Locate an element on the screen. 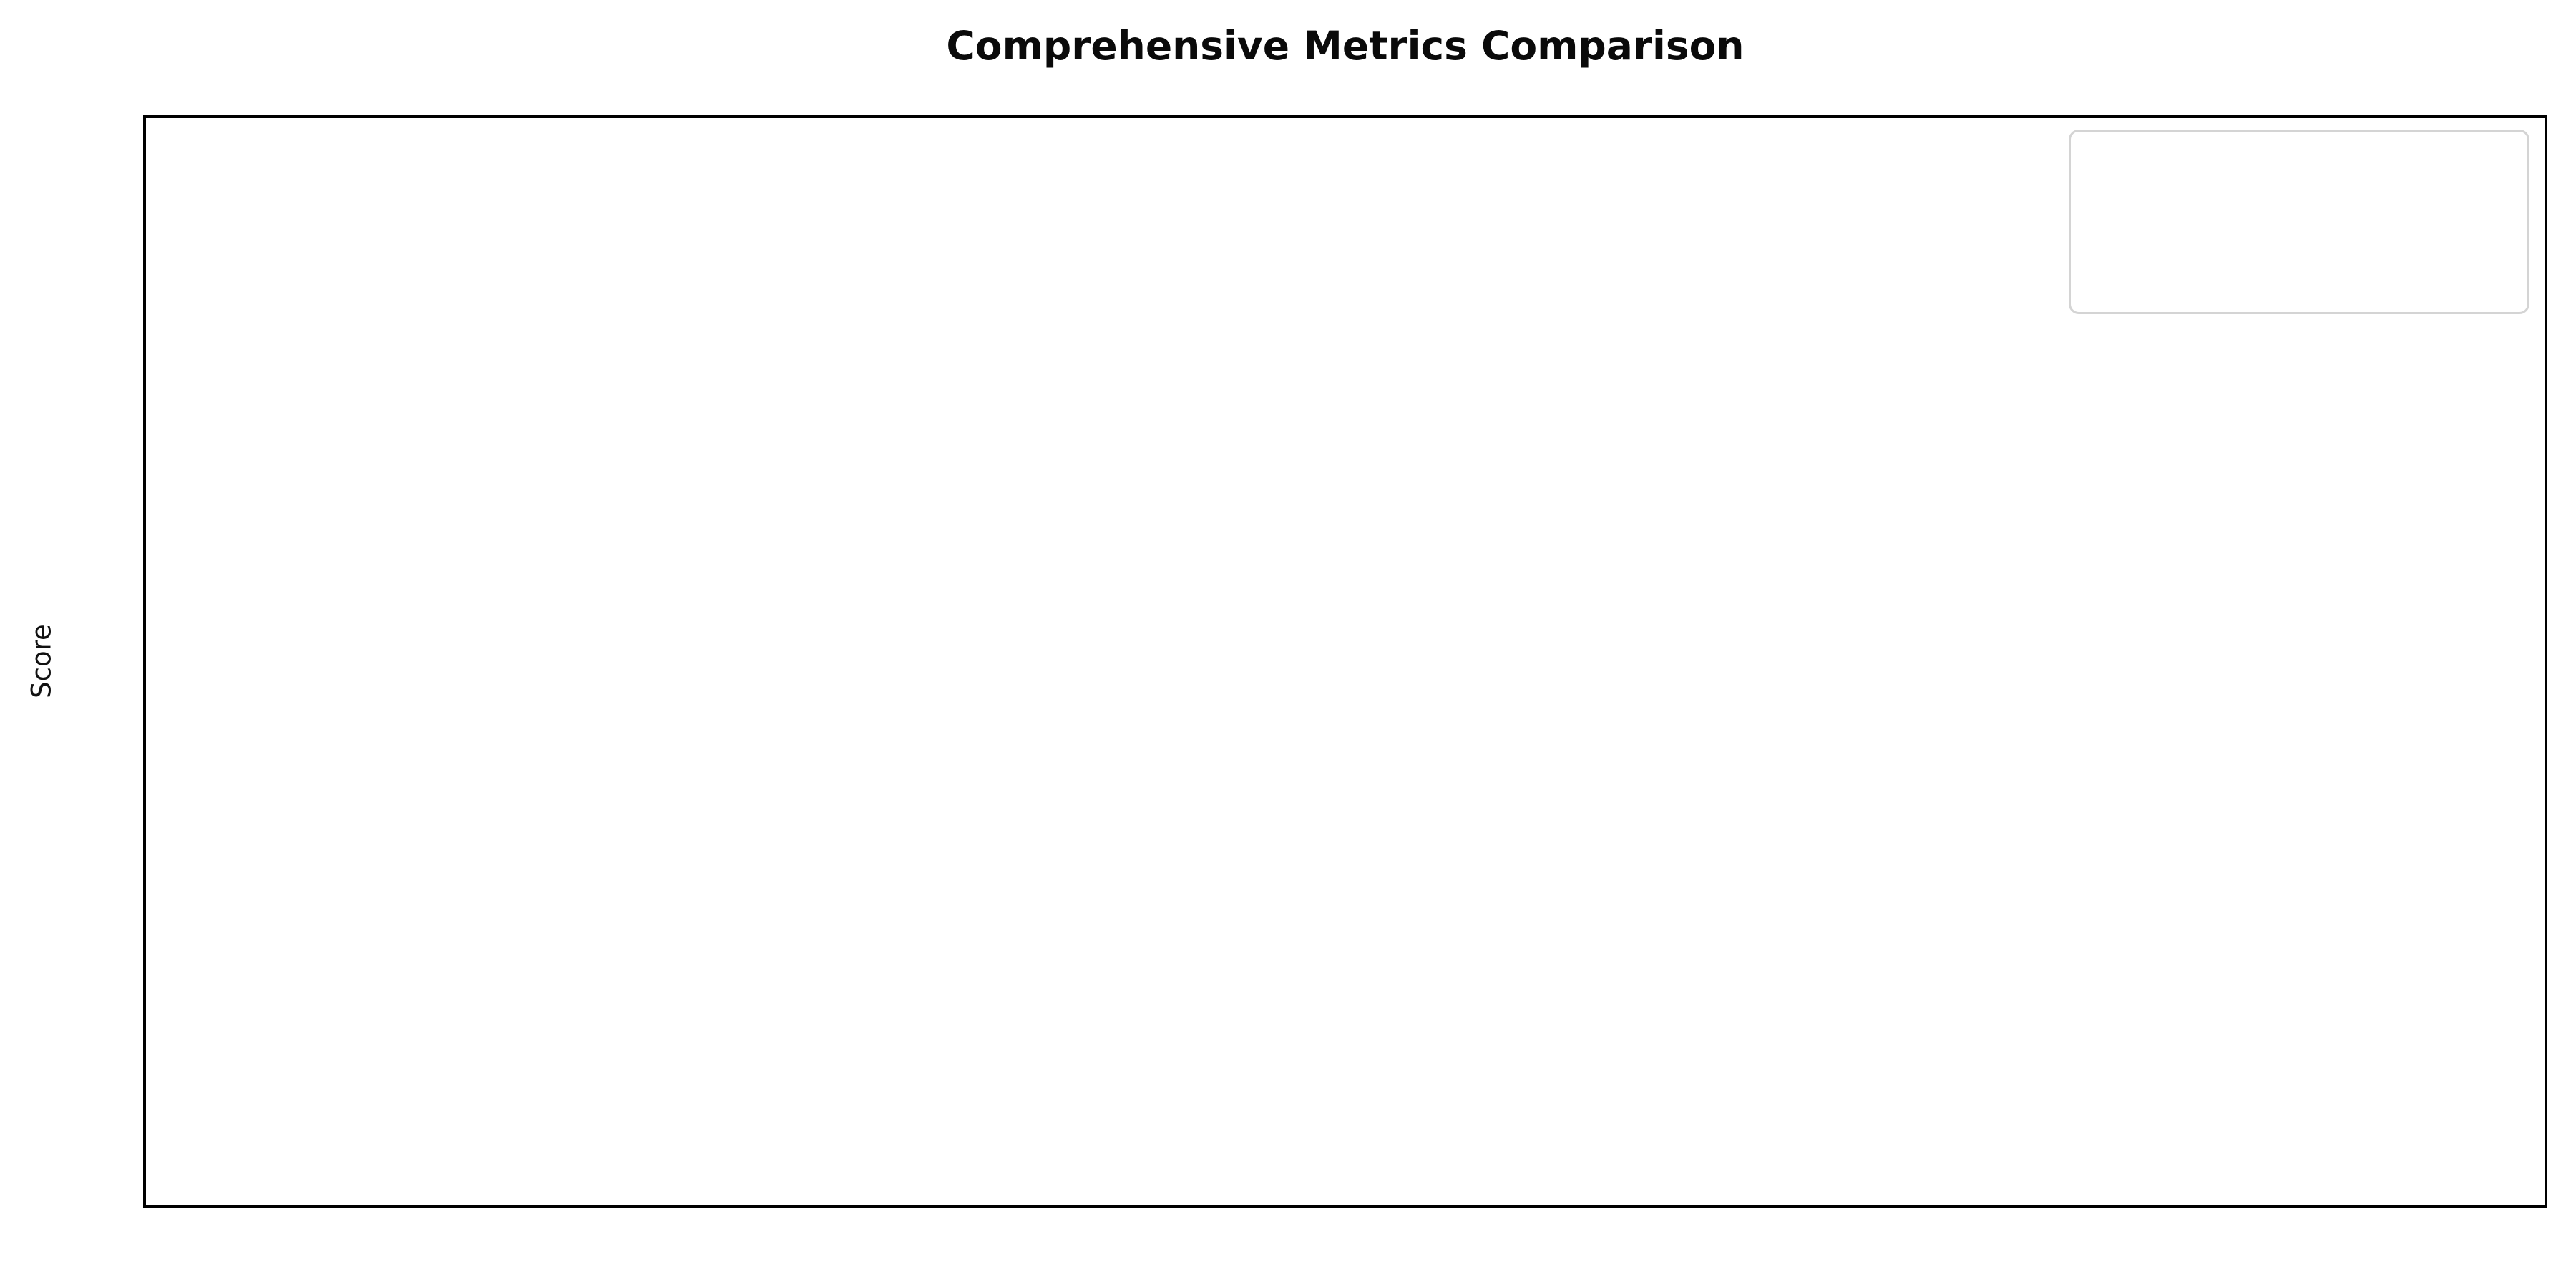  chart-title: Comprehensive Metrics Comparison is located at coordinates (1345, 46).